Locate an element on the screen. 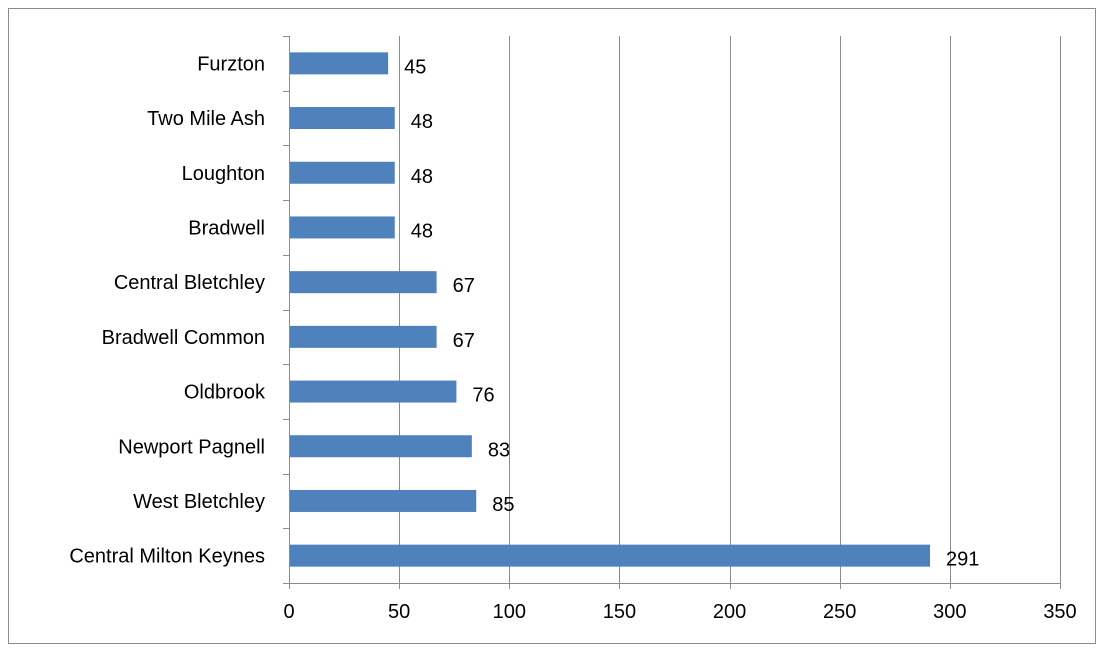  category-label: Central Milton Keynes is located at coordinates (167, 557).